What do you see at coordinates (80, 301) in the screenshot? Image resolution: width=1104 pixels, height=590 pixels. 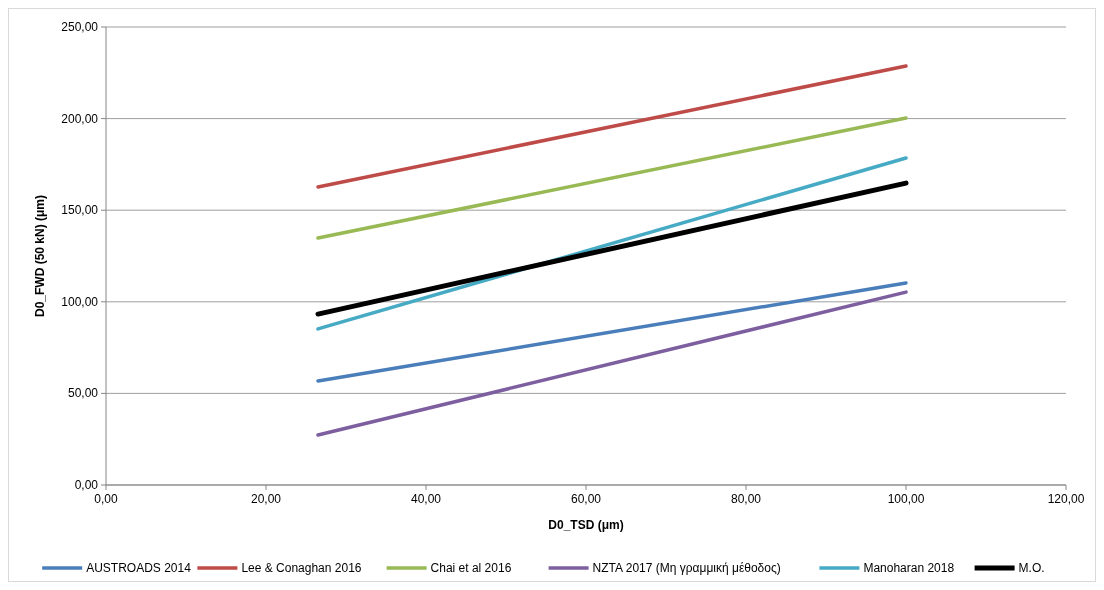 I see `y-tick-label: 100,00` at bounding box center [80, 301].